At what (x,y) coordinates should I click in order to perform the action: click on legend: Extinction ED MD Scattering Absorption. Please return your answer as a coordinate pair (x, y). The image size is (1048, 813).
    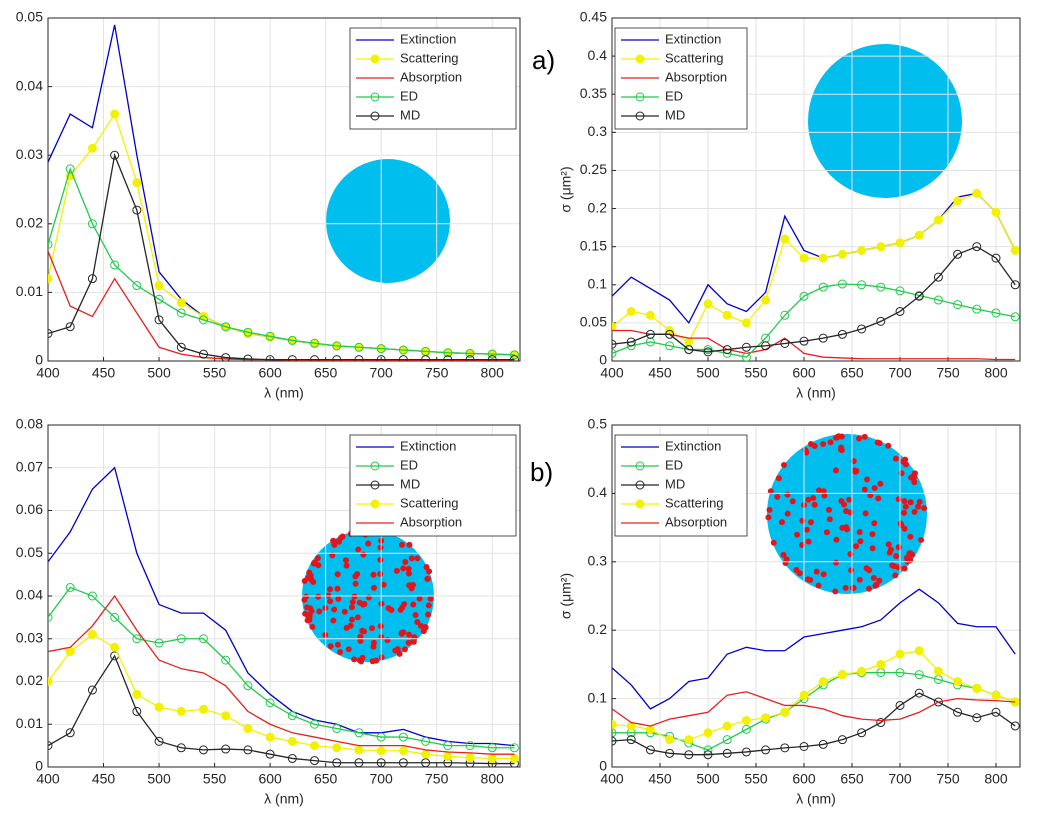
    Looking at the image, I should click on (681, 485).